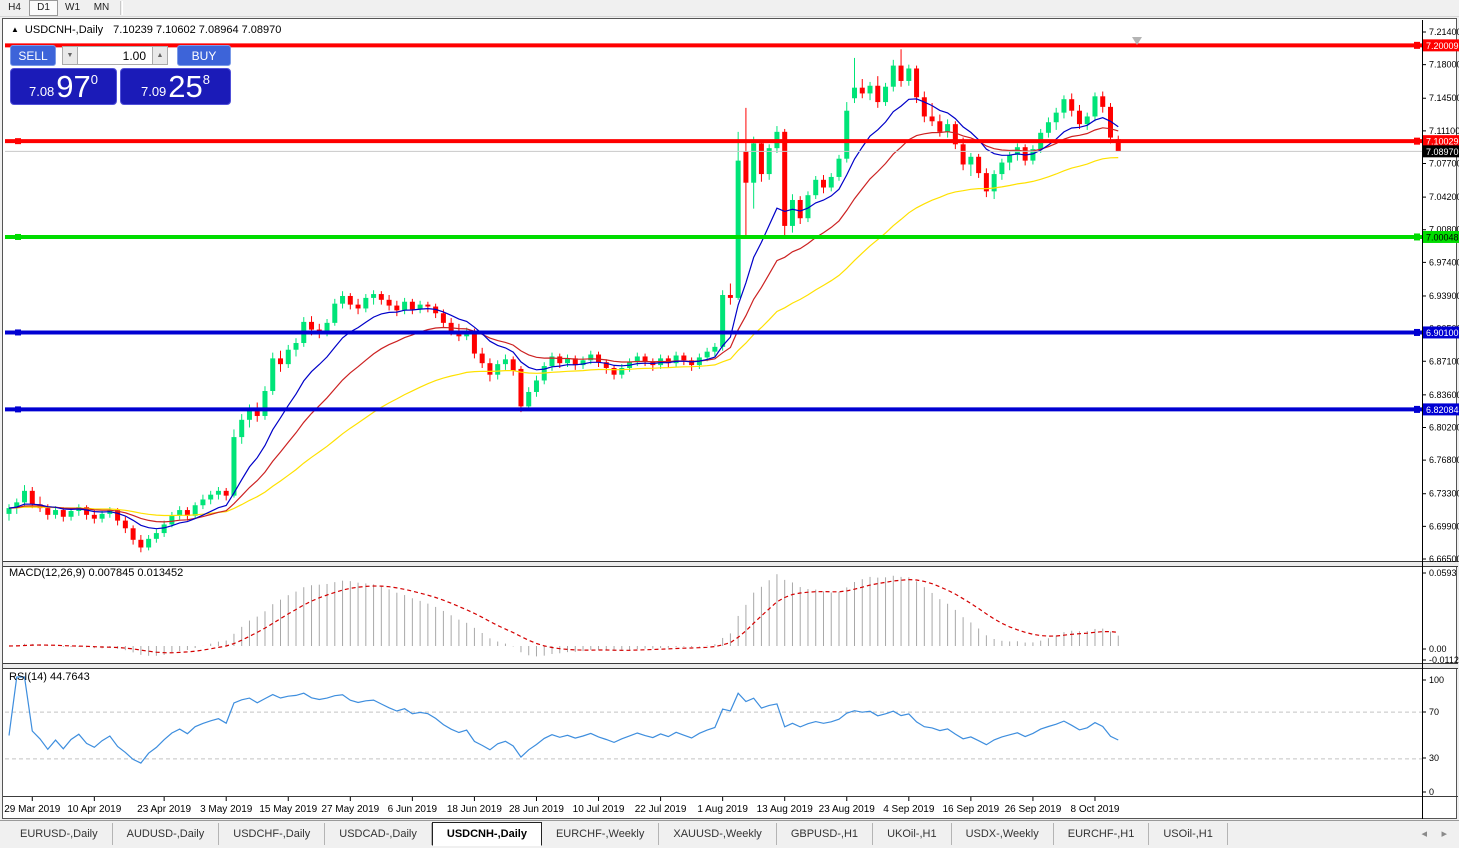 The width and height of the screenshot is (1459, 848). Describe the element at coordinates (1434, 758) in the screenshot. I see `svg-text: 30` at that location.